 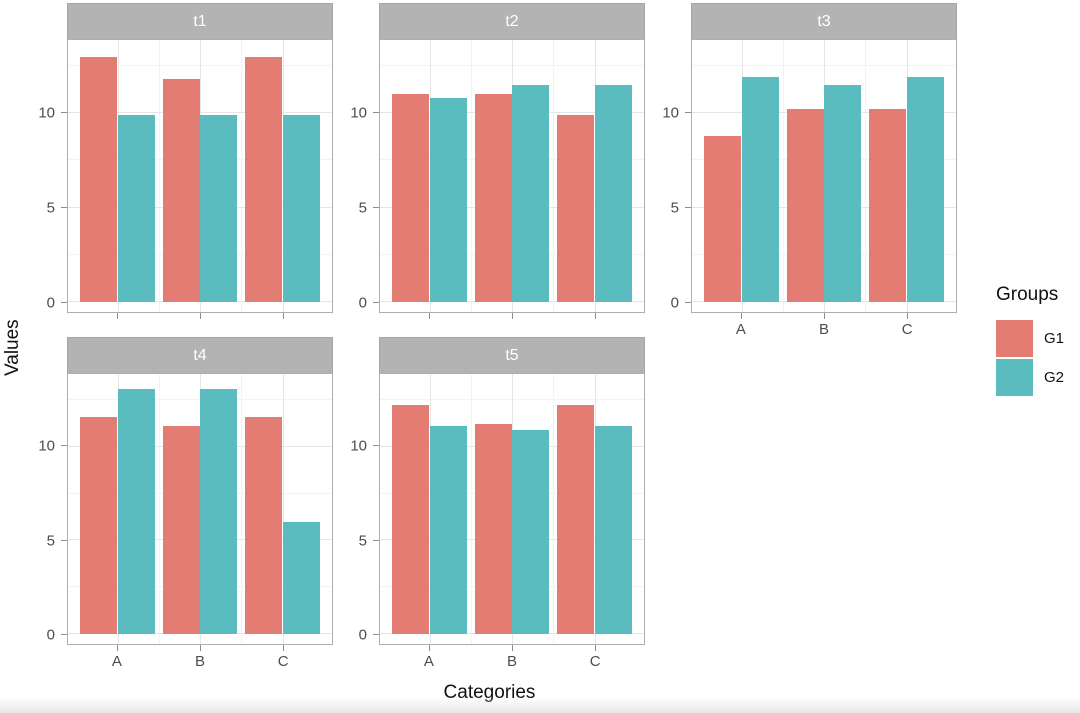 I want to click on bar-t4-C-G1, so click(x=264, y=525).